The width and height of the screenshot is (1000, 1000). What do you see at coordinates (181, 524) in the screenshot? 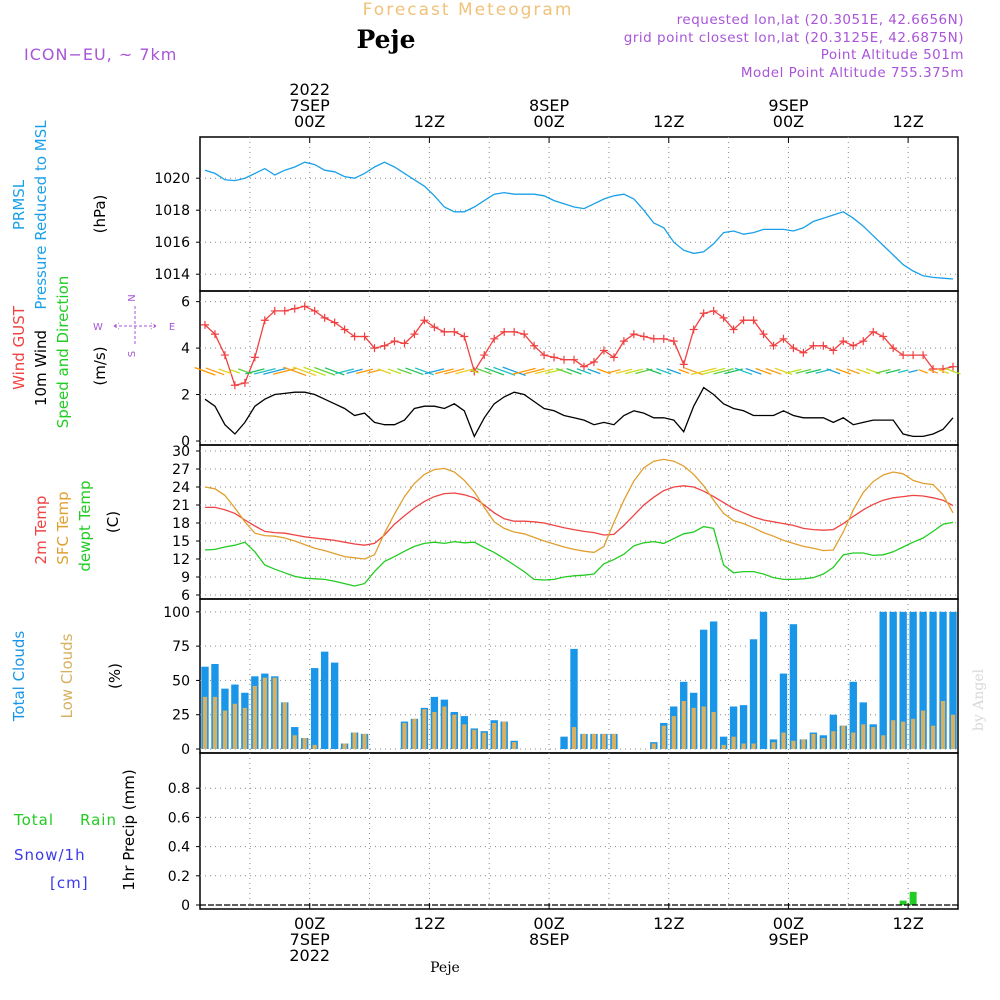
I see `temperature-ytick-label: 18` at bounding box center [181, 524].